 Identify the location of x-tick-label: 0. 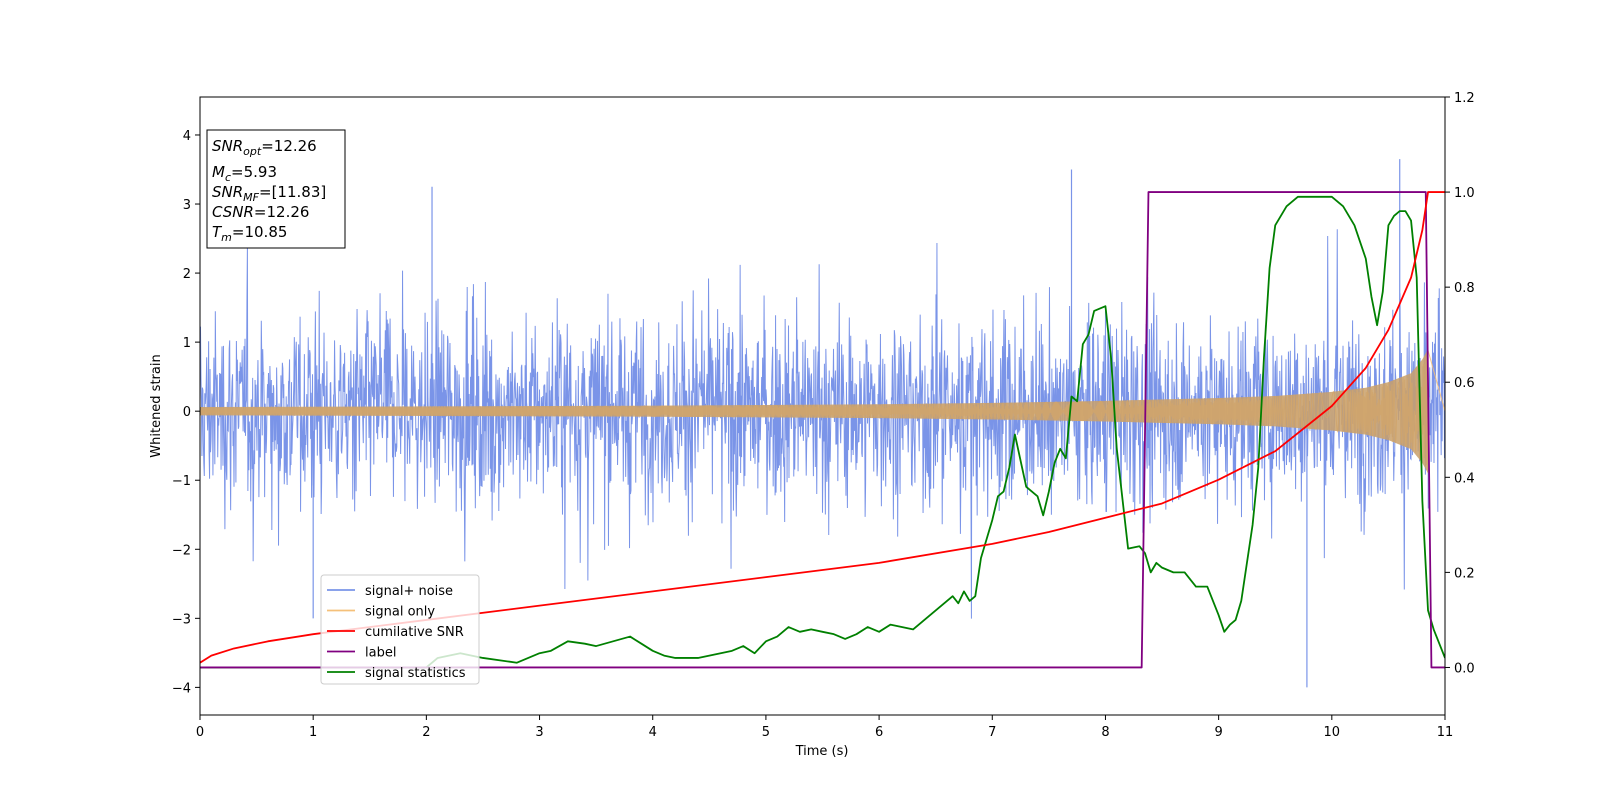
(200, 732).